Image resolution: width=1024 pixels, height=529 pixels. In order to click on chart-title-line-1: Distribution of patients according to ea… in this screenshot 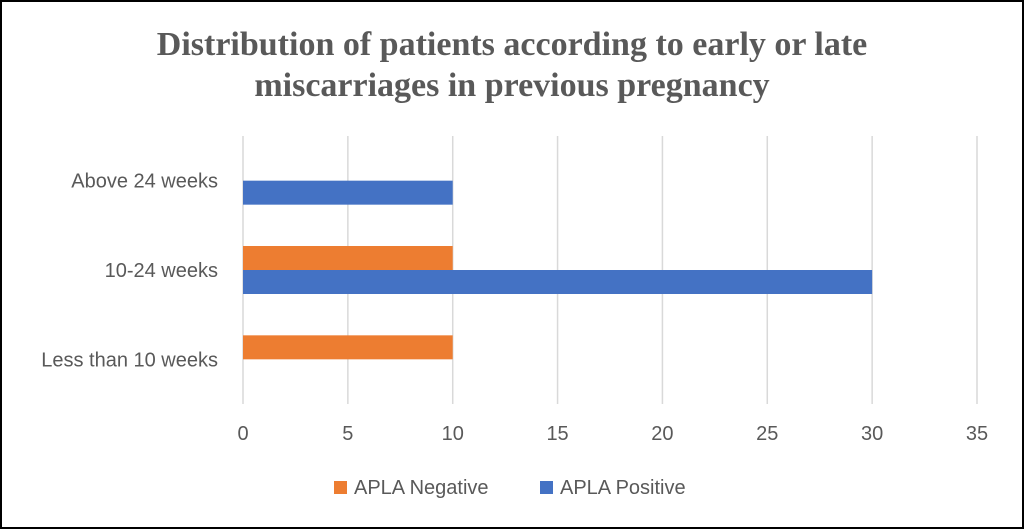, I will do `click(512, 44)`.